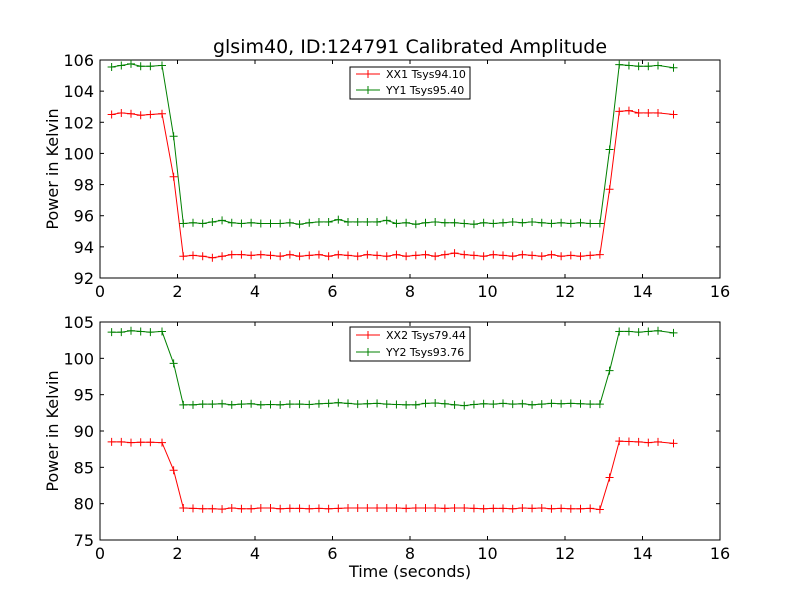  Describe the element at coordinates (410, 291) in the screenshot. I see `top-xtick-label: 8` at that location.